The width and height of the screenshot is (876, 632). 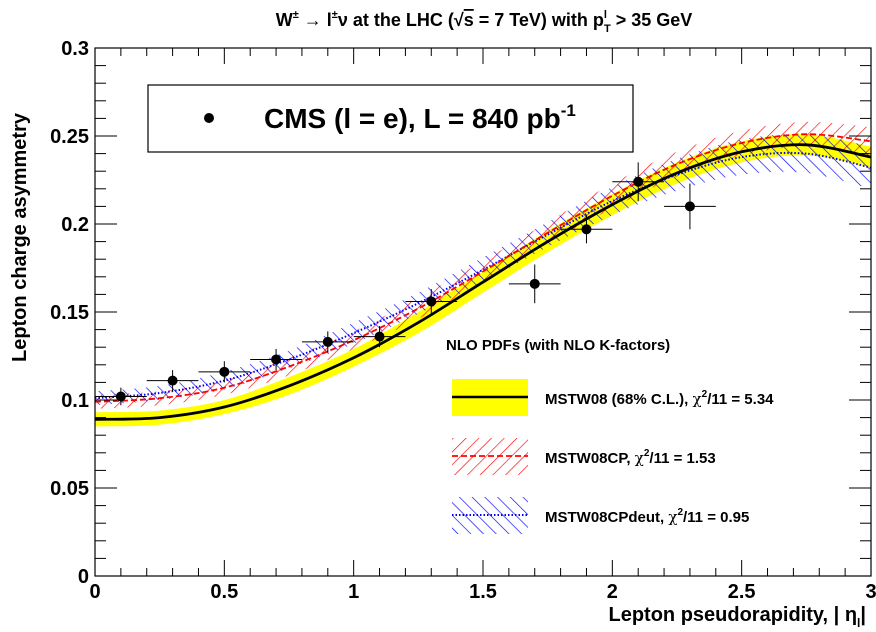 What do you see at coordinates (659, 398) in the screenshot?
I see `legend-label-mstw08: MSTW08 (68% C.L.), χ2/11 = 5.34` at bounding box center [659, 398].